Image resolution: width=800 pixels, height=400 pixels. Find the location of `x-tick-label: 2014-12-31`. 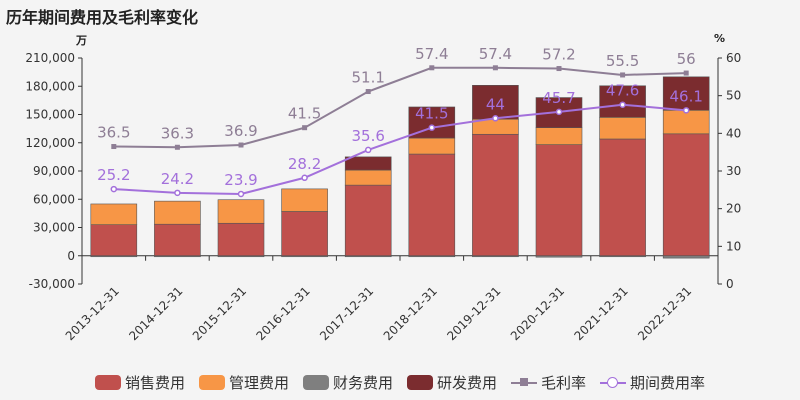

x-tick-label: 2014-12-31 is located at coordinates (155, 313).